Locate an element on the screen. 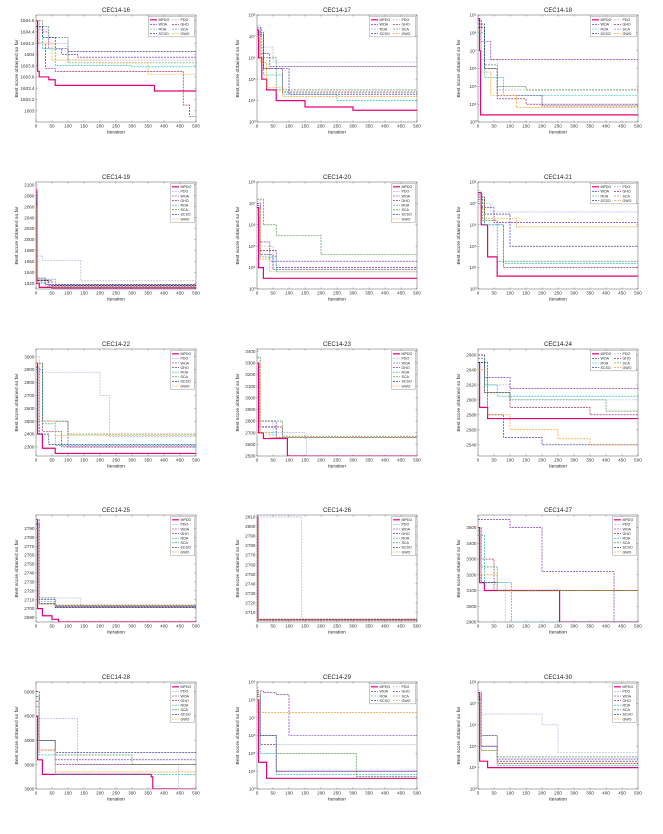  y-tick-label: 3400 is located at coordinates (471, 543).